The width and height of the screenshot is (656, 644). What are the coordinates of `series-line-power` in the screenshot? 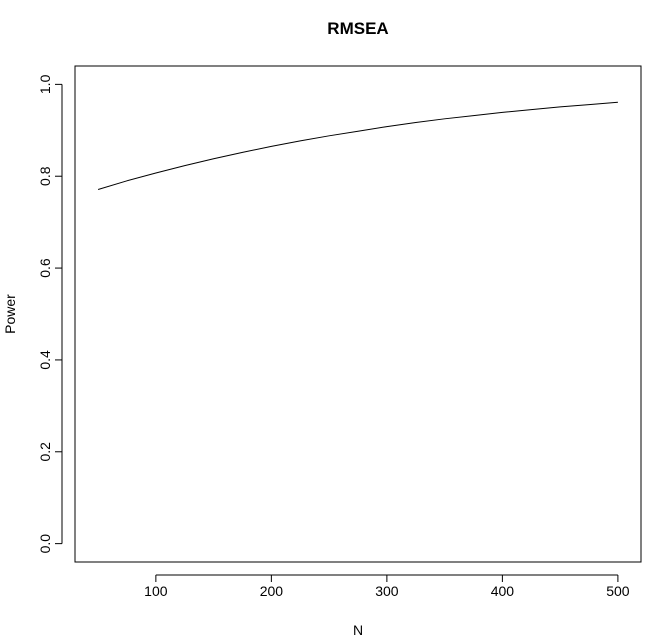 It's located at (357, 146).